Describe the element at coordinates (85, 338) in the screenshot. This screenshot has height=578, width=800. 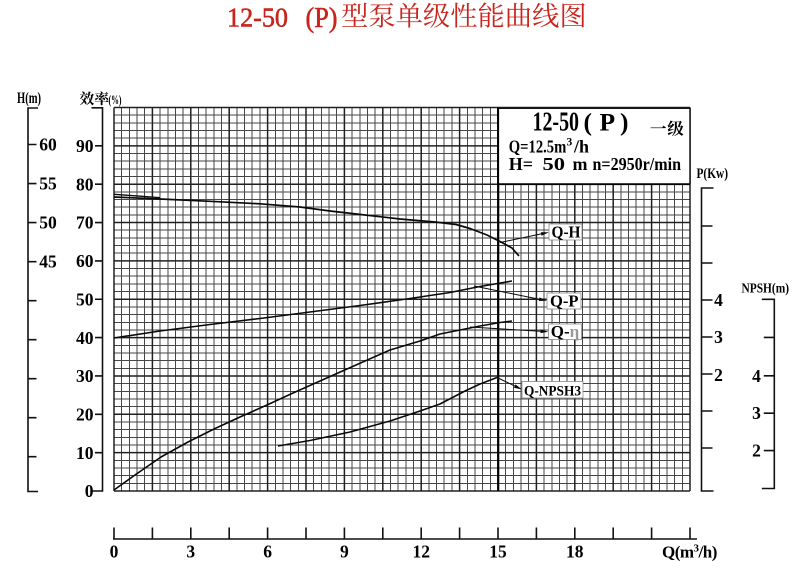
I see `svg-text: 40` at that location.